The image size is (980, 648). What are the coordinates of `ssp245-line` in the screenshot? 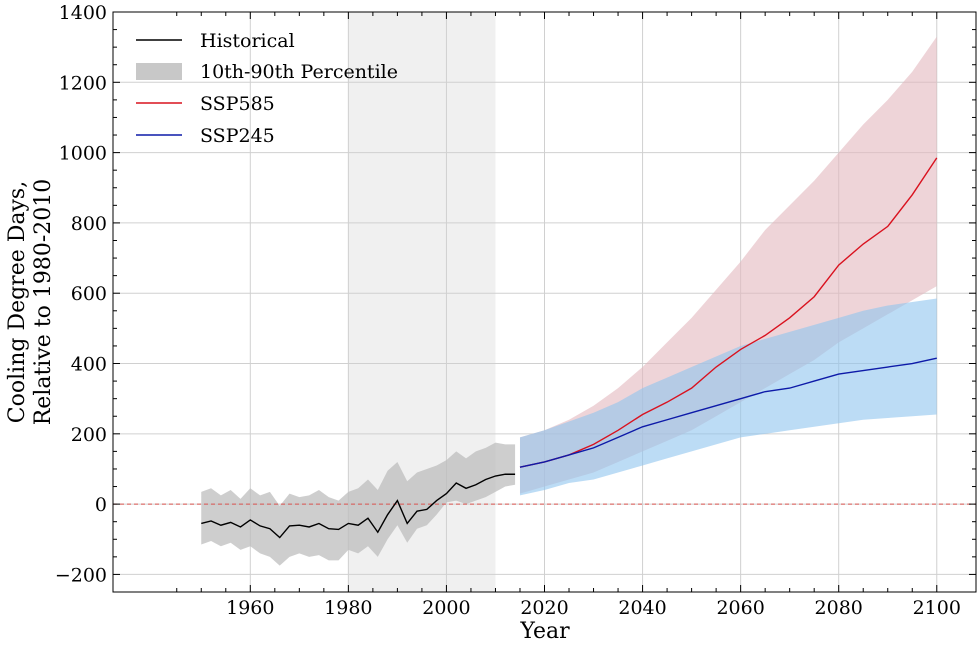 It's located at (728, 412).